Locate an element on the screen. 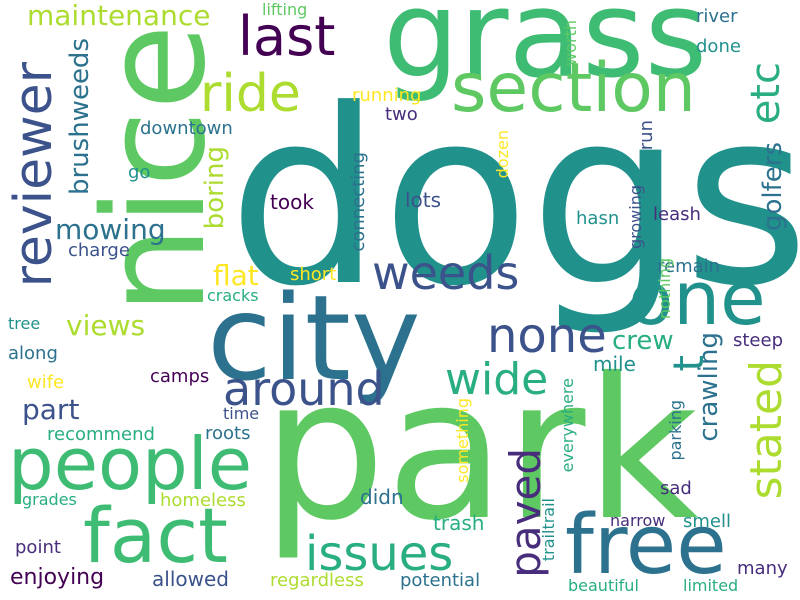  word-mile: mile is located at coordinates (614, 364).